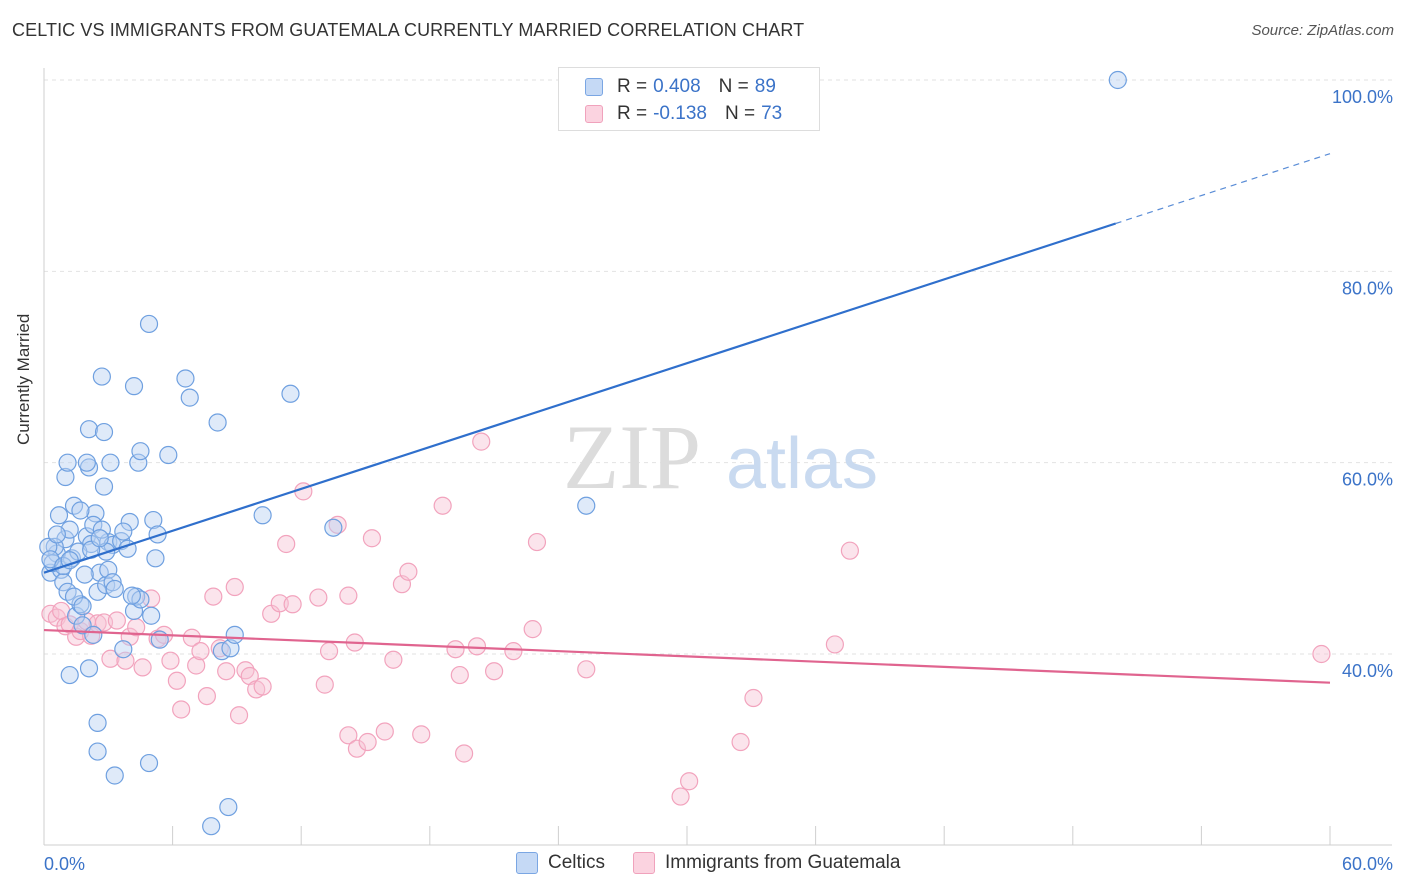 Image resolution: width=1406 pixels, height=892 pixels. I want to click on source-label: Source: ZipAtlas.com, so click(1322, 30).